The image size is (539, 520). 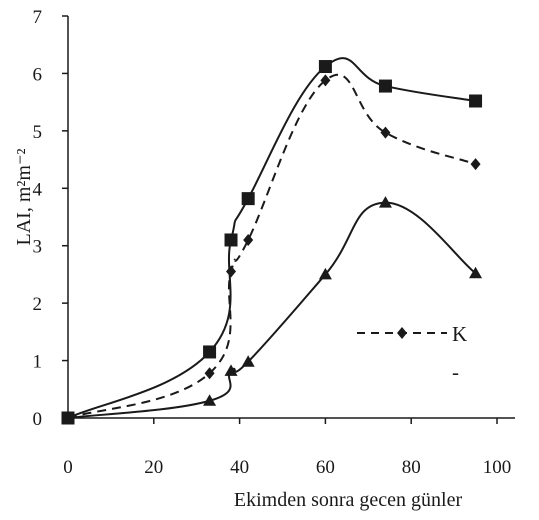 I want to click on y-tick-label: 6, so click(x=38, y=74).